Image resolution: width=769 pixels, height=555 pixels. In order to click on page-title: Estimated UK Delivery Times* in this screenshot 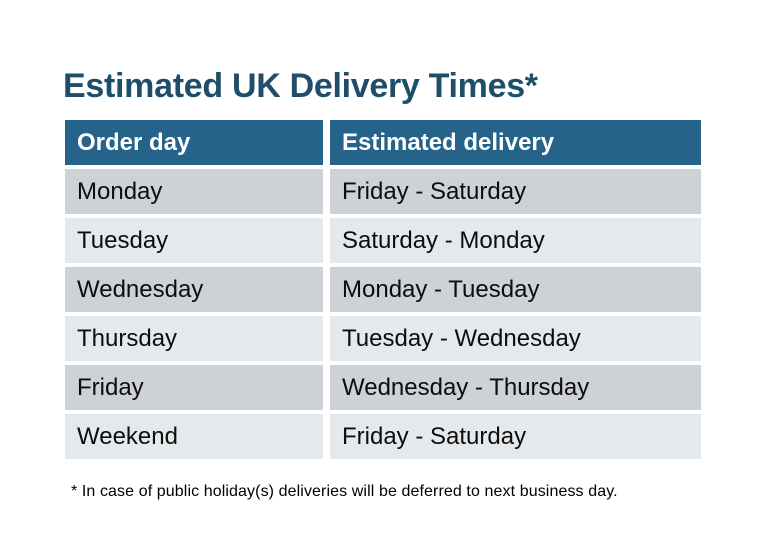, I will do `click(300, 85)`.